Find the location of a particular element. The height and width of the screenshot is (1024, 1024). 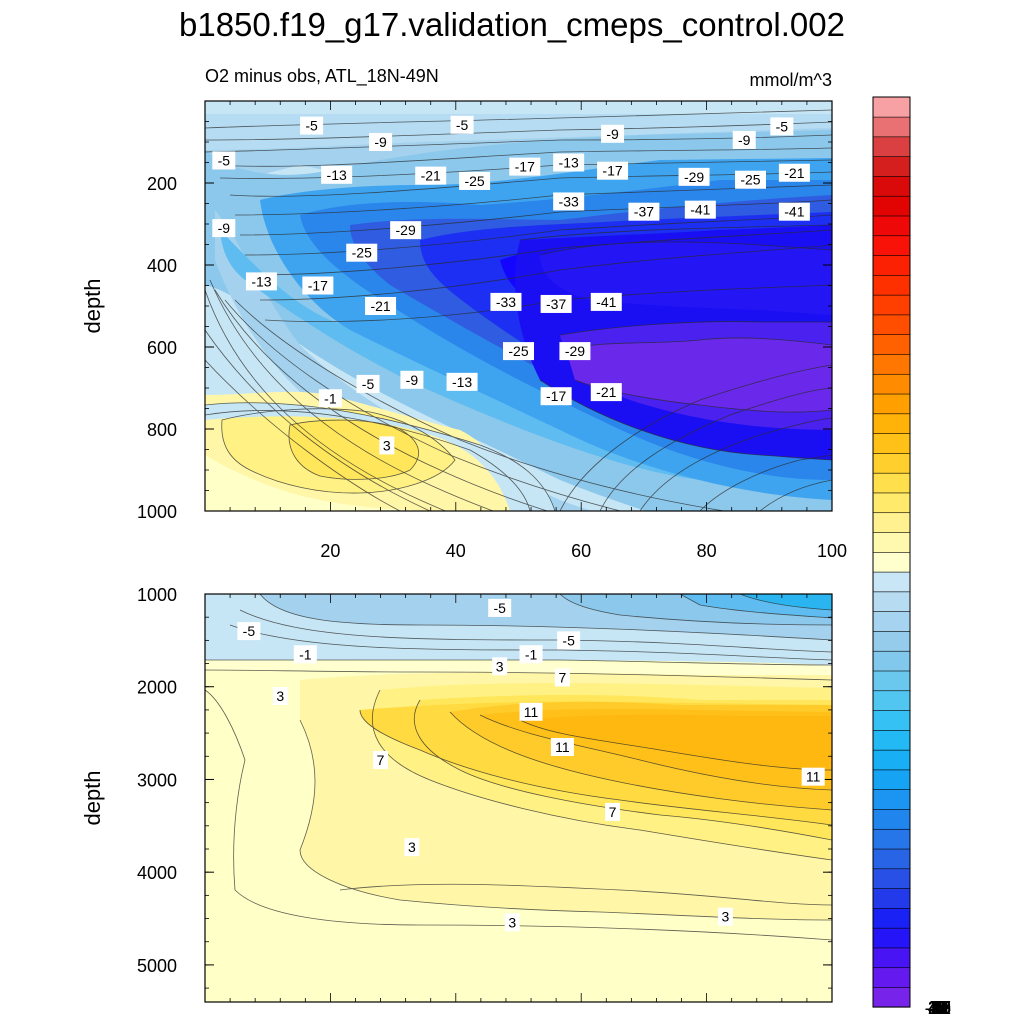

colorbar-tick-label: 45 is located at coordinates (938, 1008).